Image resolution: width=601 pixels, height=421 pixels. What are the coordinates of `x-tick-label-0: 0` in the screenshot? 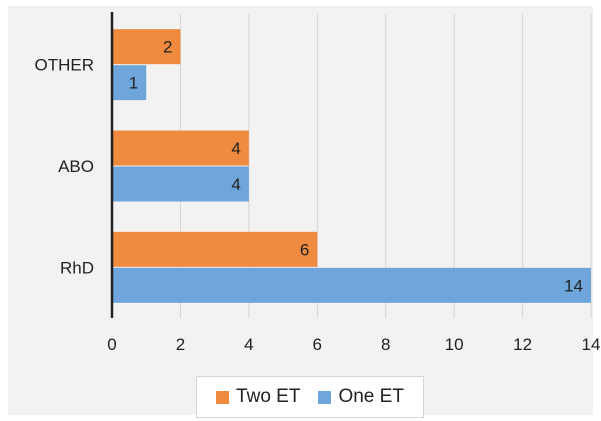 It's located at (111, 344).